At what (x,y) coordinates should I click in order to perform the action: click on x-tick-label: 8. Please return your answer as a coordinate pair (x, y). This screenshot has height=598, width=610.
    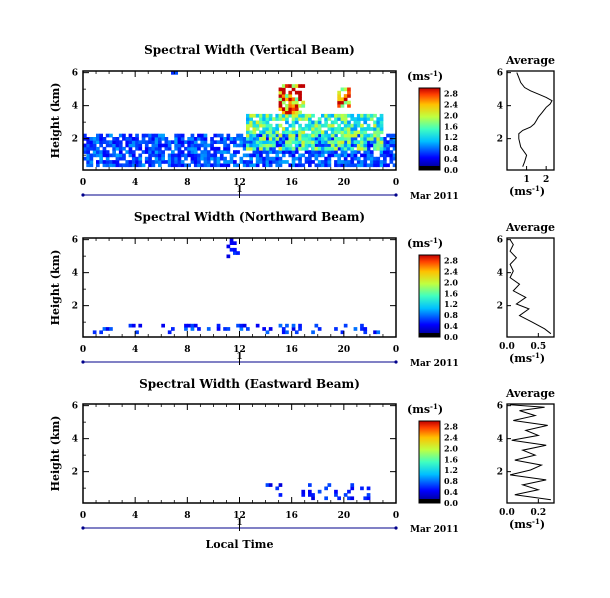
    Looking at the image, I should click on (187, 183).